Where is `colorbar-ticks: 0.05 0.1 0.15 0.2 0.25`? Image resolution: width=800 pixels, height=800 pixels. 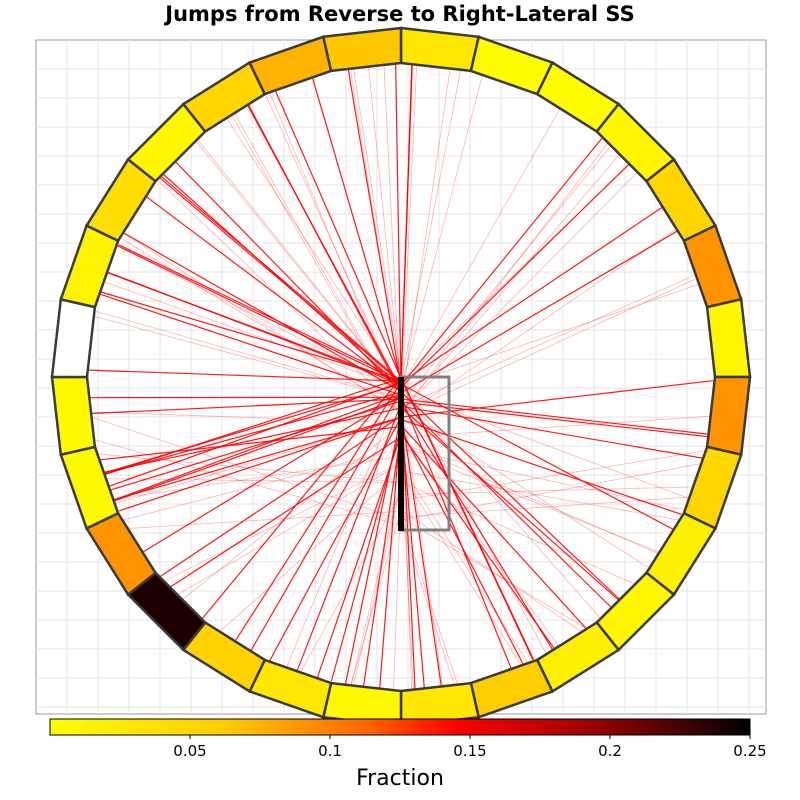
colorbar-ticks: 0.05 0.1 0.15 0.2 0.25 is located at coordinates (470, 747).